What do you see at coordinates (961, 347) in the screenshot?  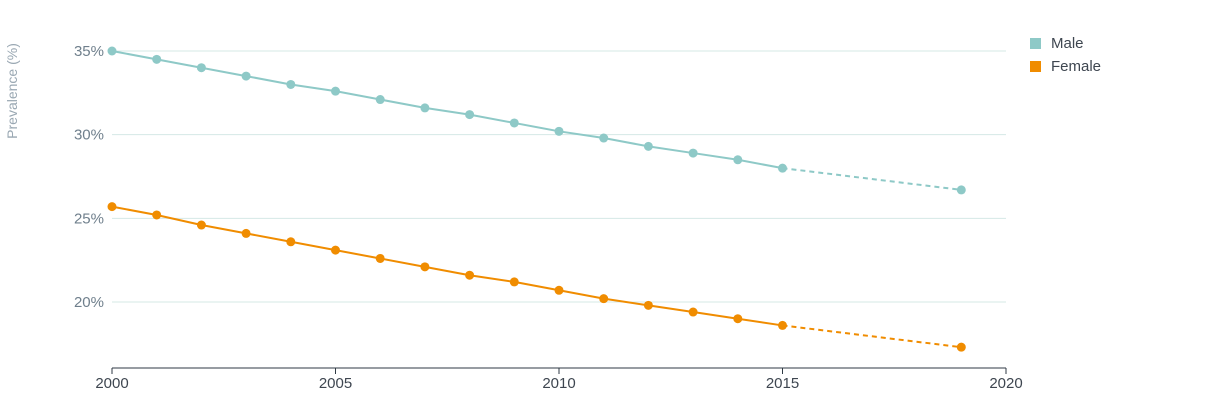 I see `data-point-projected-female` at bounding box center [961, 347].